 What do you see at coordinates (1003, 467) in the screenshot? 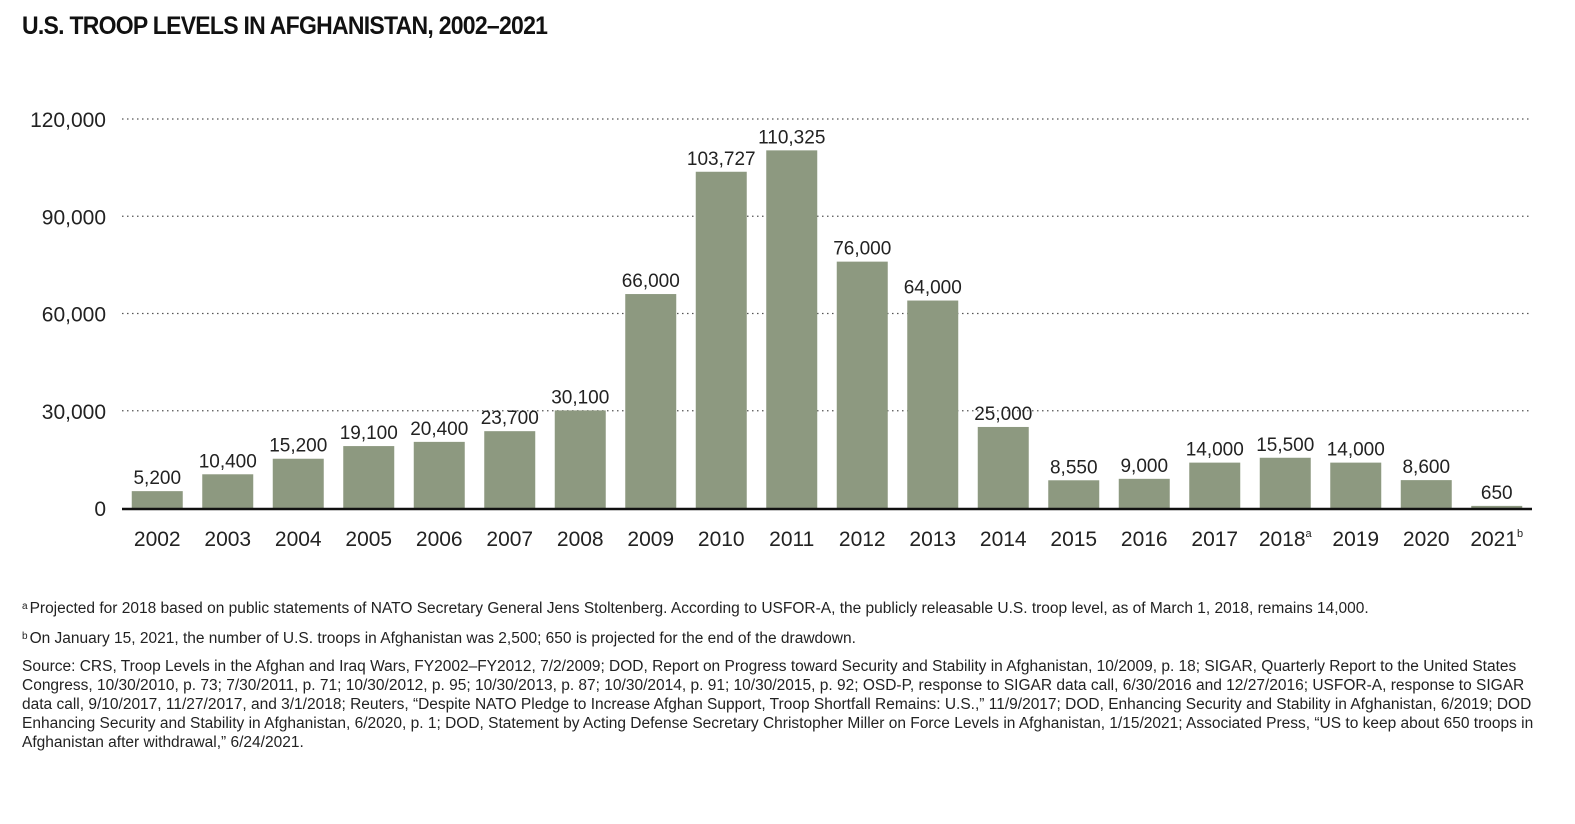
I see `bar-2014` at bounding box center [1003, 467].